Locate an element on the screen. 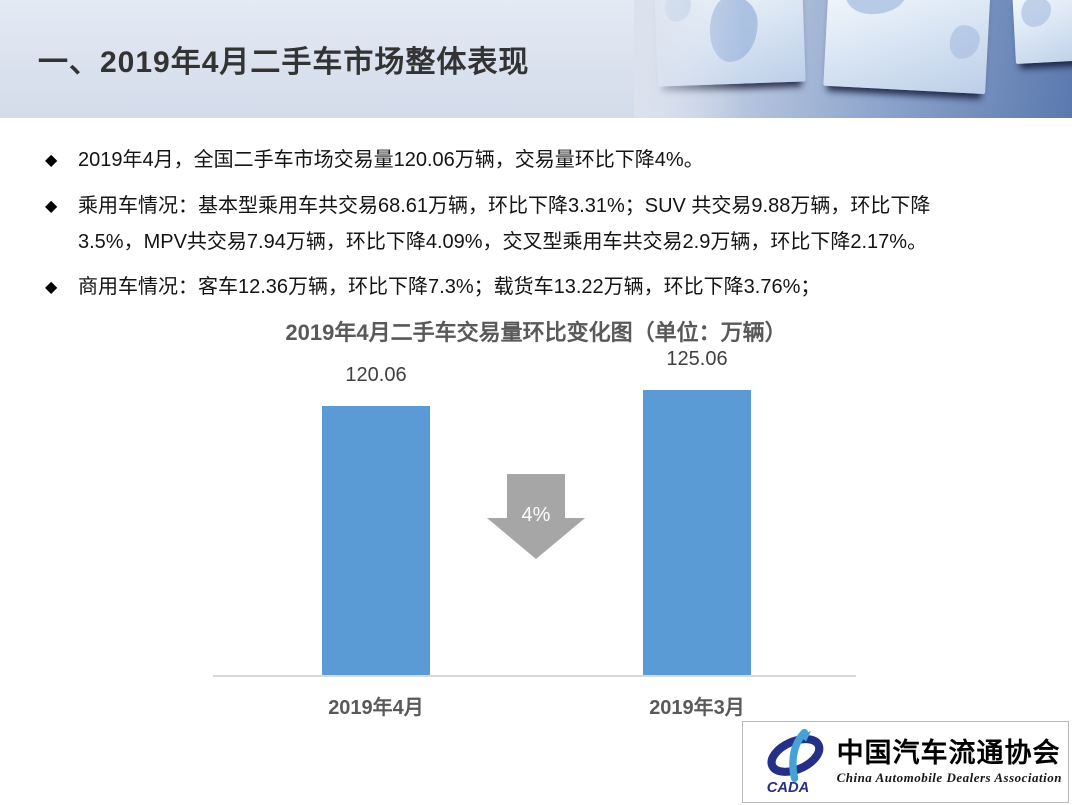  bullet-line: 2019年4月，全国二手车市场交易量120.06万辆，交易量环比下降4%。 is located at coordinates (391, 160).